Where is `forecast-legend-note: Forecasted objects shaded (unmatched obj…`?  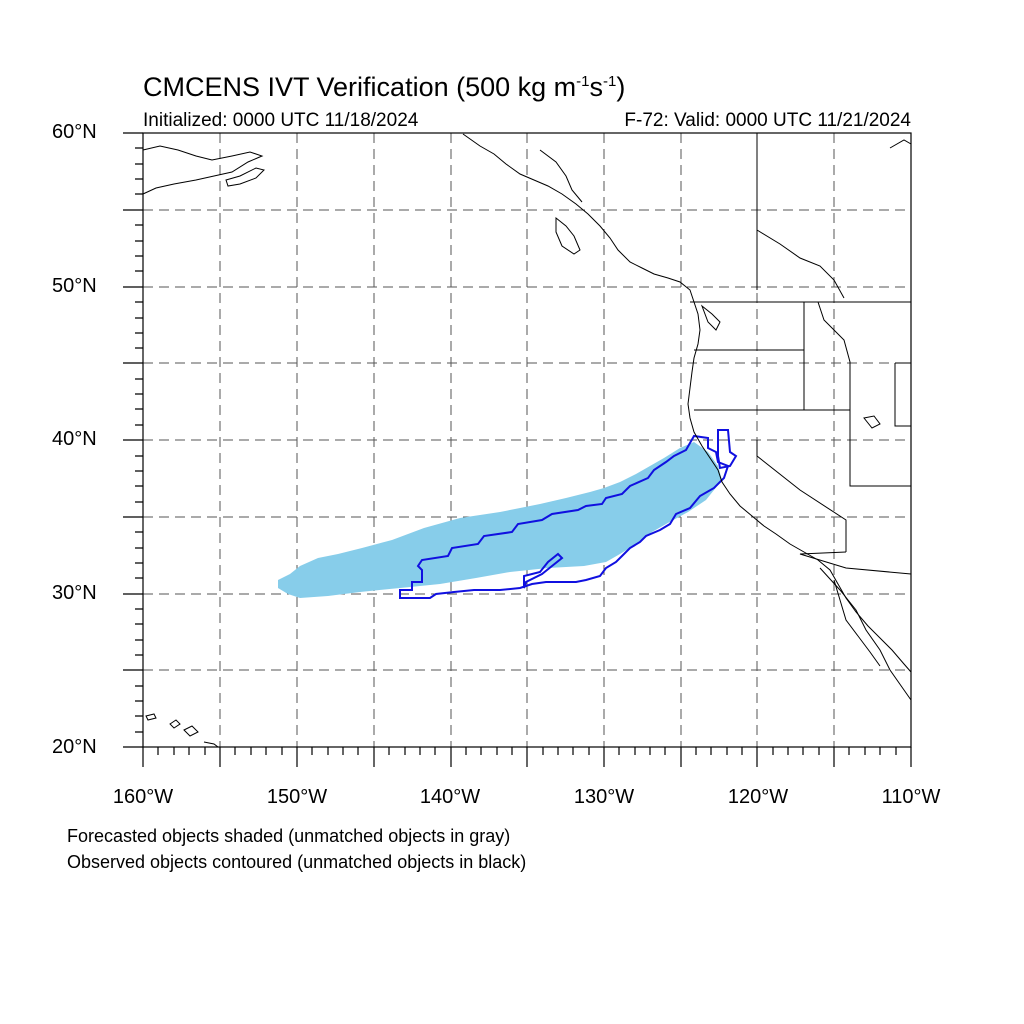
forecast-legend-note: Forecasted objects shaded (unmatched obj… is located at coordinates (289, 836).